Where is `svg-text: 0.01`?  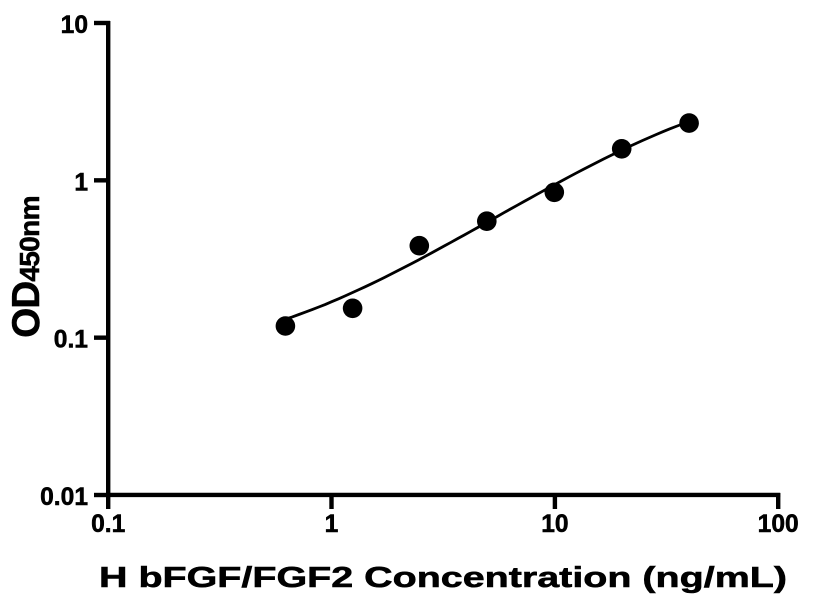
svg-text: 0.01 is located at coordinates (64, 497).